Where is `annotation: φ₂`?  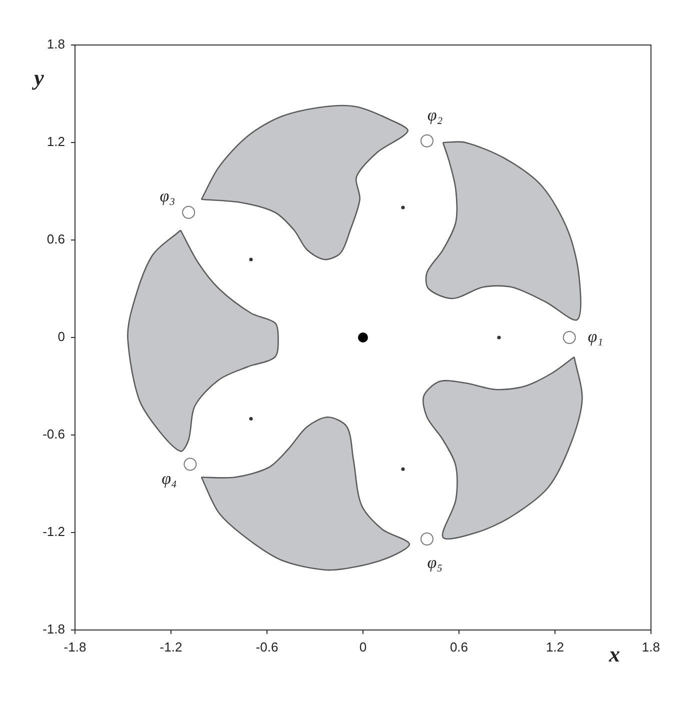 annotation: φ₂ is located at coordinates (435, 115).